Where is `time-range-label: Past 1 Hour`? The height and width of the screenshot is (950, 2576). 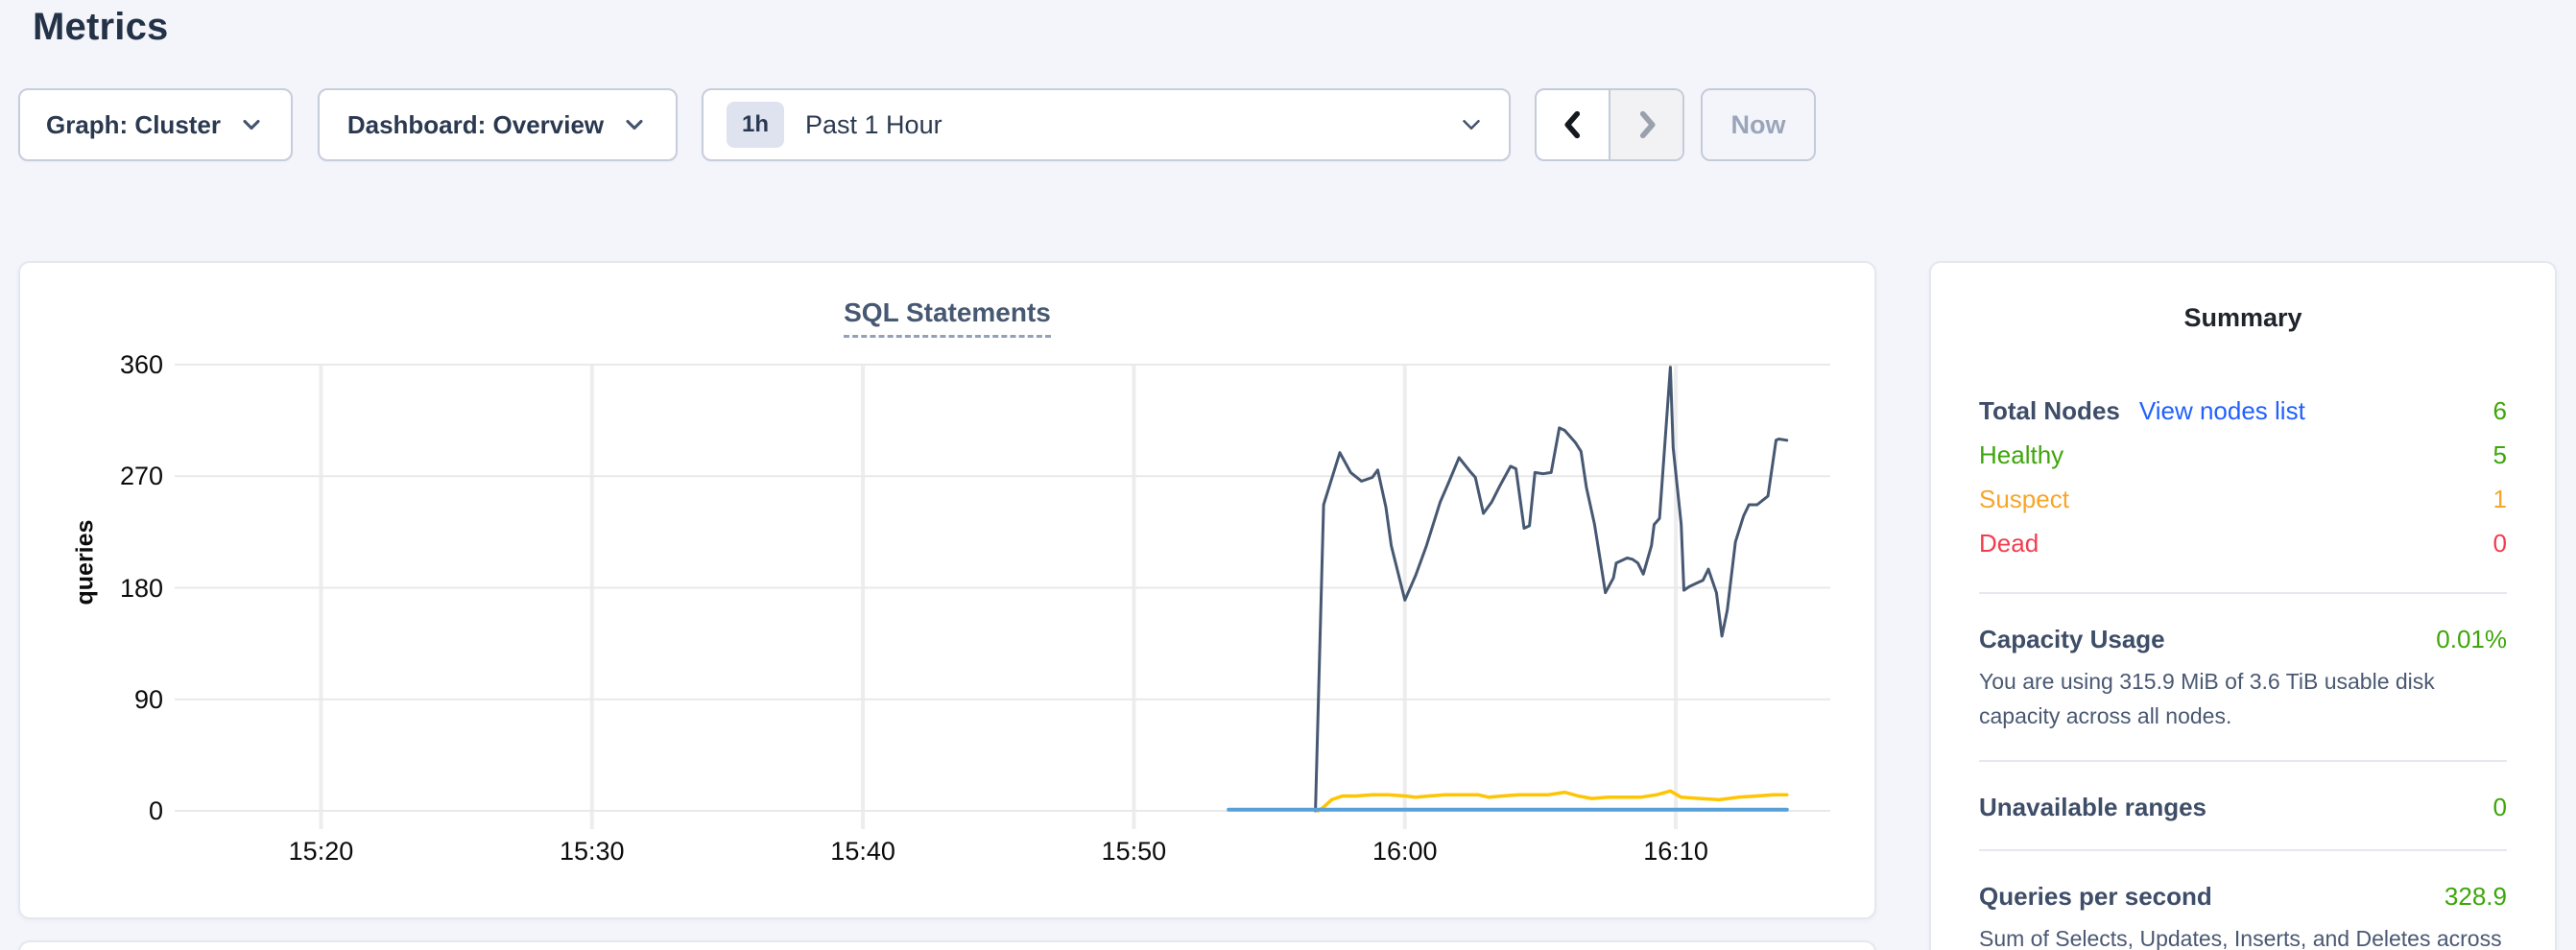
time-range-label: Past 1 Hour is located at coordinates (873, 124).